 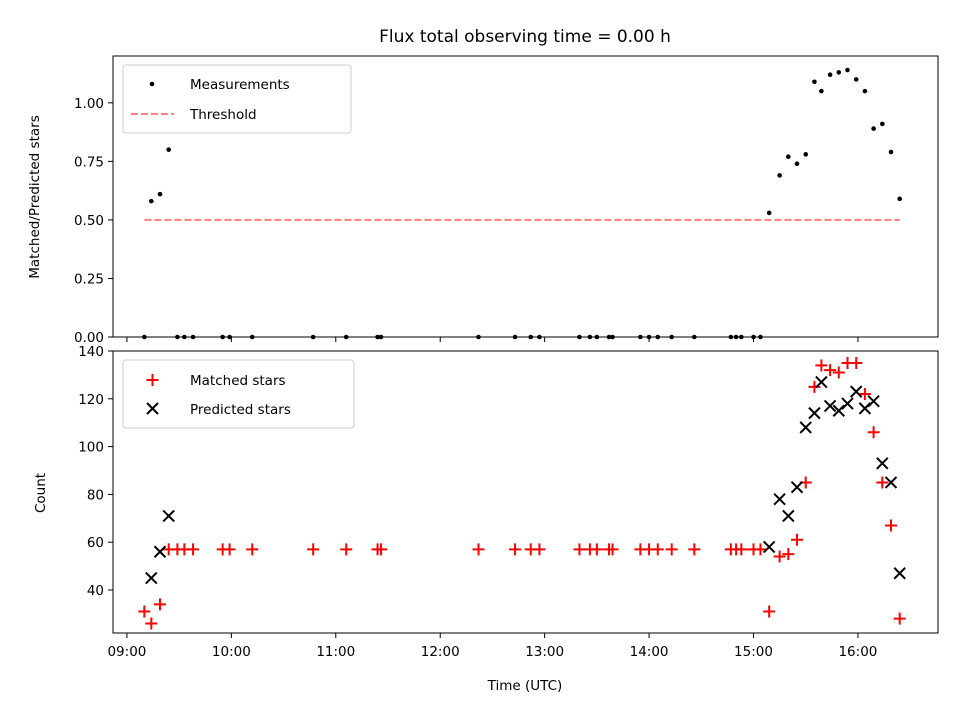 What do you see at coordinates (89, 221) in the screenshot?
I see `top-y-tick-label: 0.50` at bounding box center [89, 221].